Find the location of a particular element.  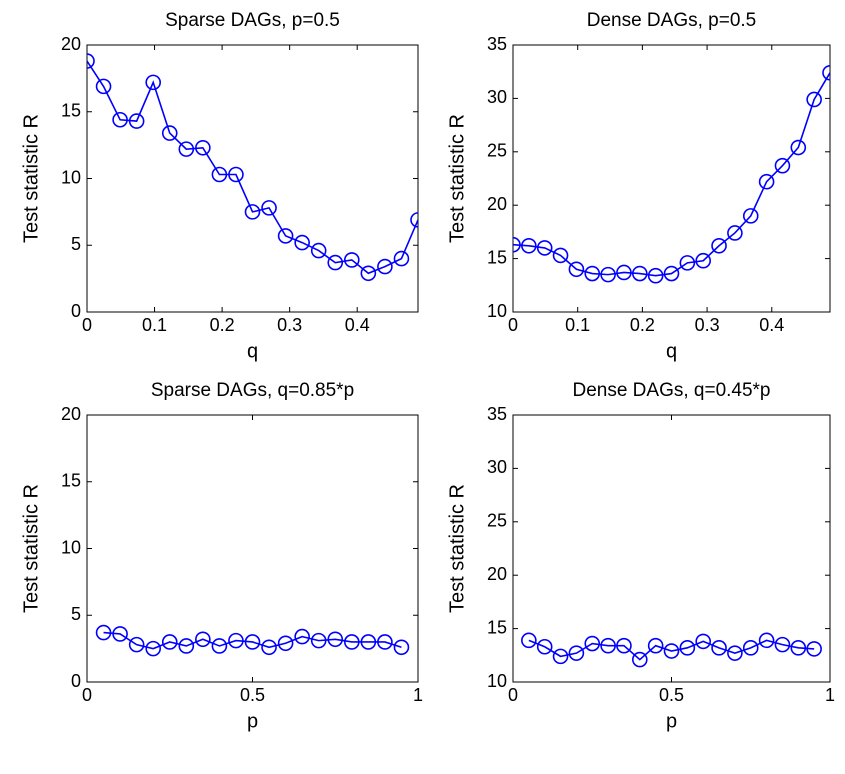

data-line is located at coordinates (671, 650).